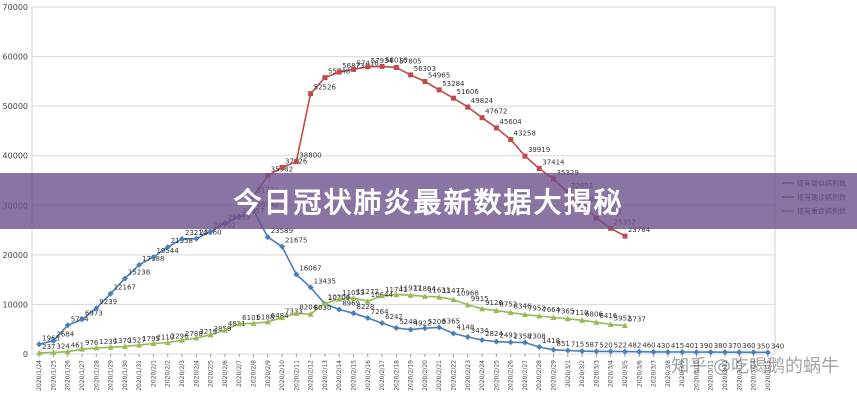 This screenshot has width=857, height=400. I want to click on x-tick-label: 2020/3/1, so click(568, 373).